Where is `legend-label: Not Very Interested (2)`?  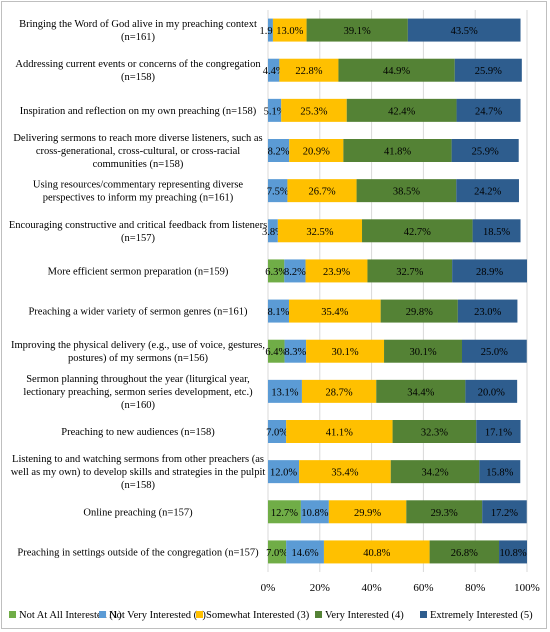
legend-label: Not Very Interested (2) is located at coordinates (157, 615).